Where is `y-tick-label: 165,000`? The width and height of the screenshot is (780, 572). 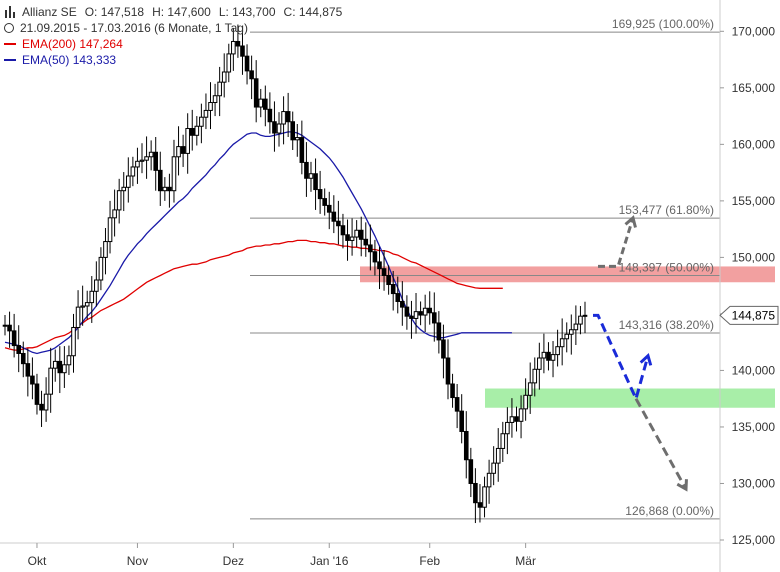 y-tick-label: 165,000 is located at coordinates (754, 88).